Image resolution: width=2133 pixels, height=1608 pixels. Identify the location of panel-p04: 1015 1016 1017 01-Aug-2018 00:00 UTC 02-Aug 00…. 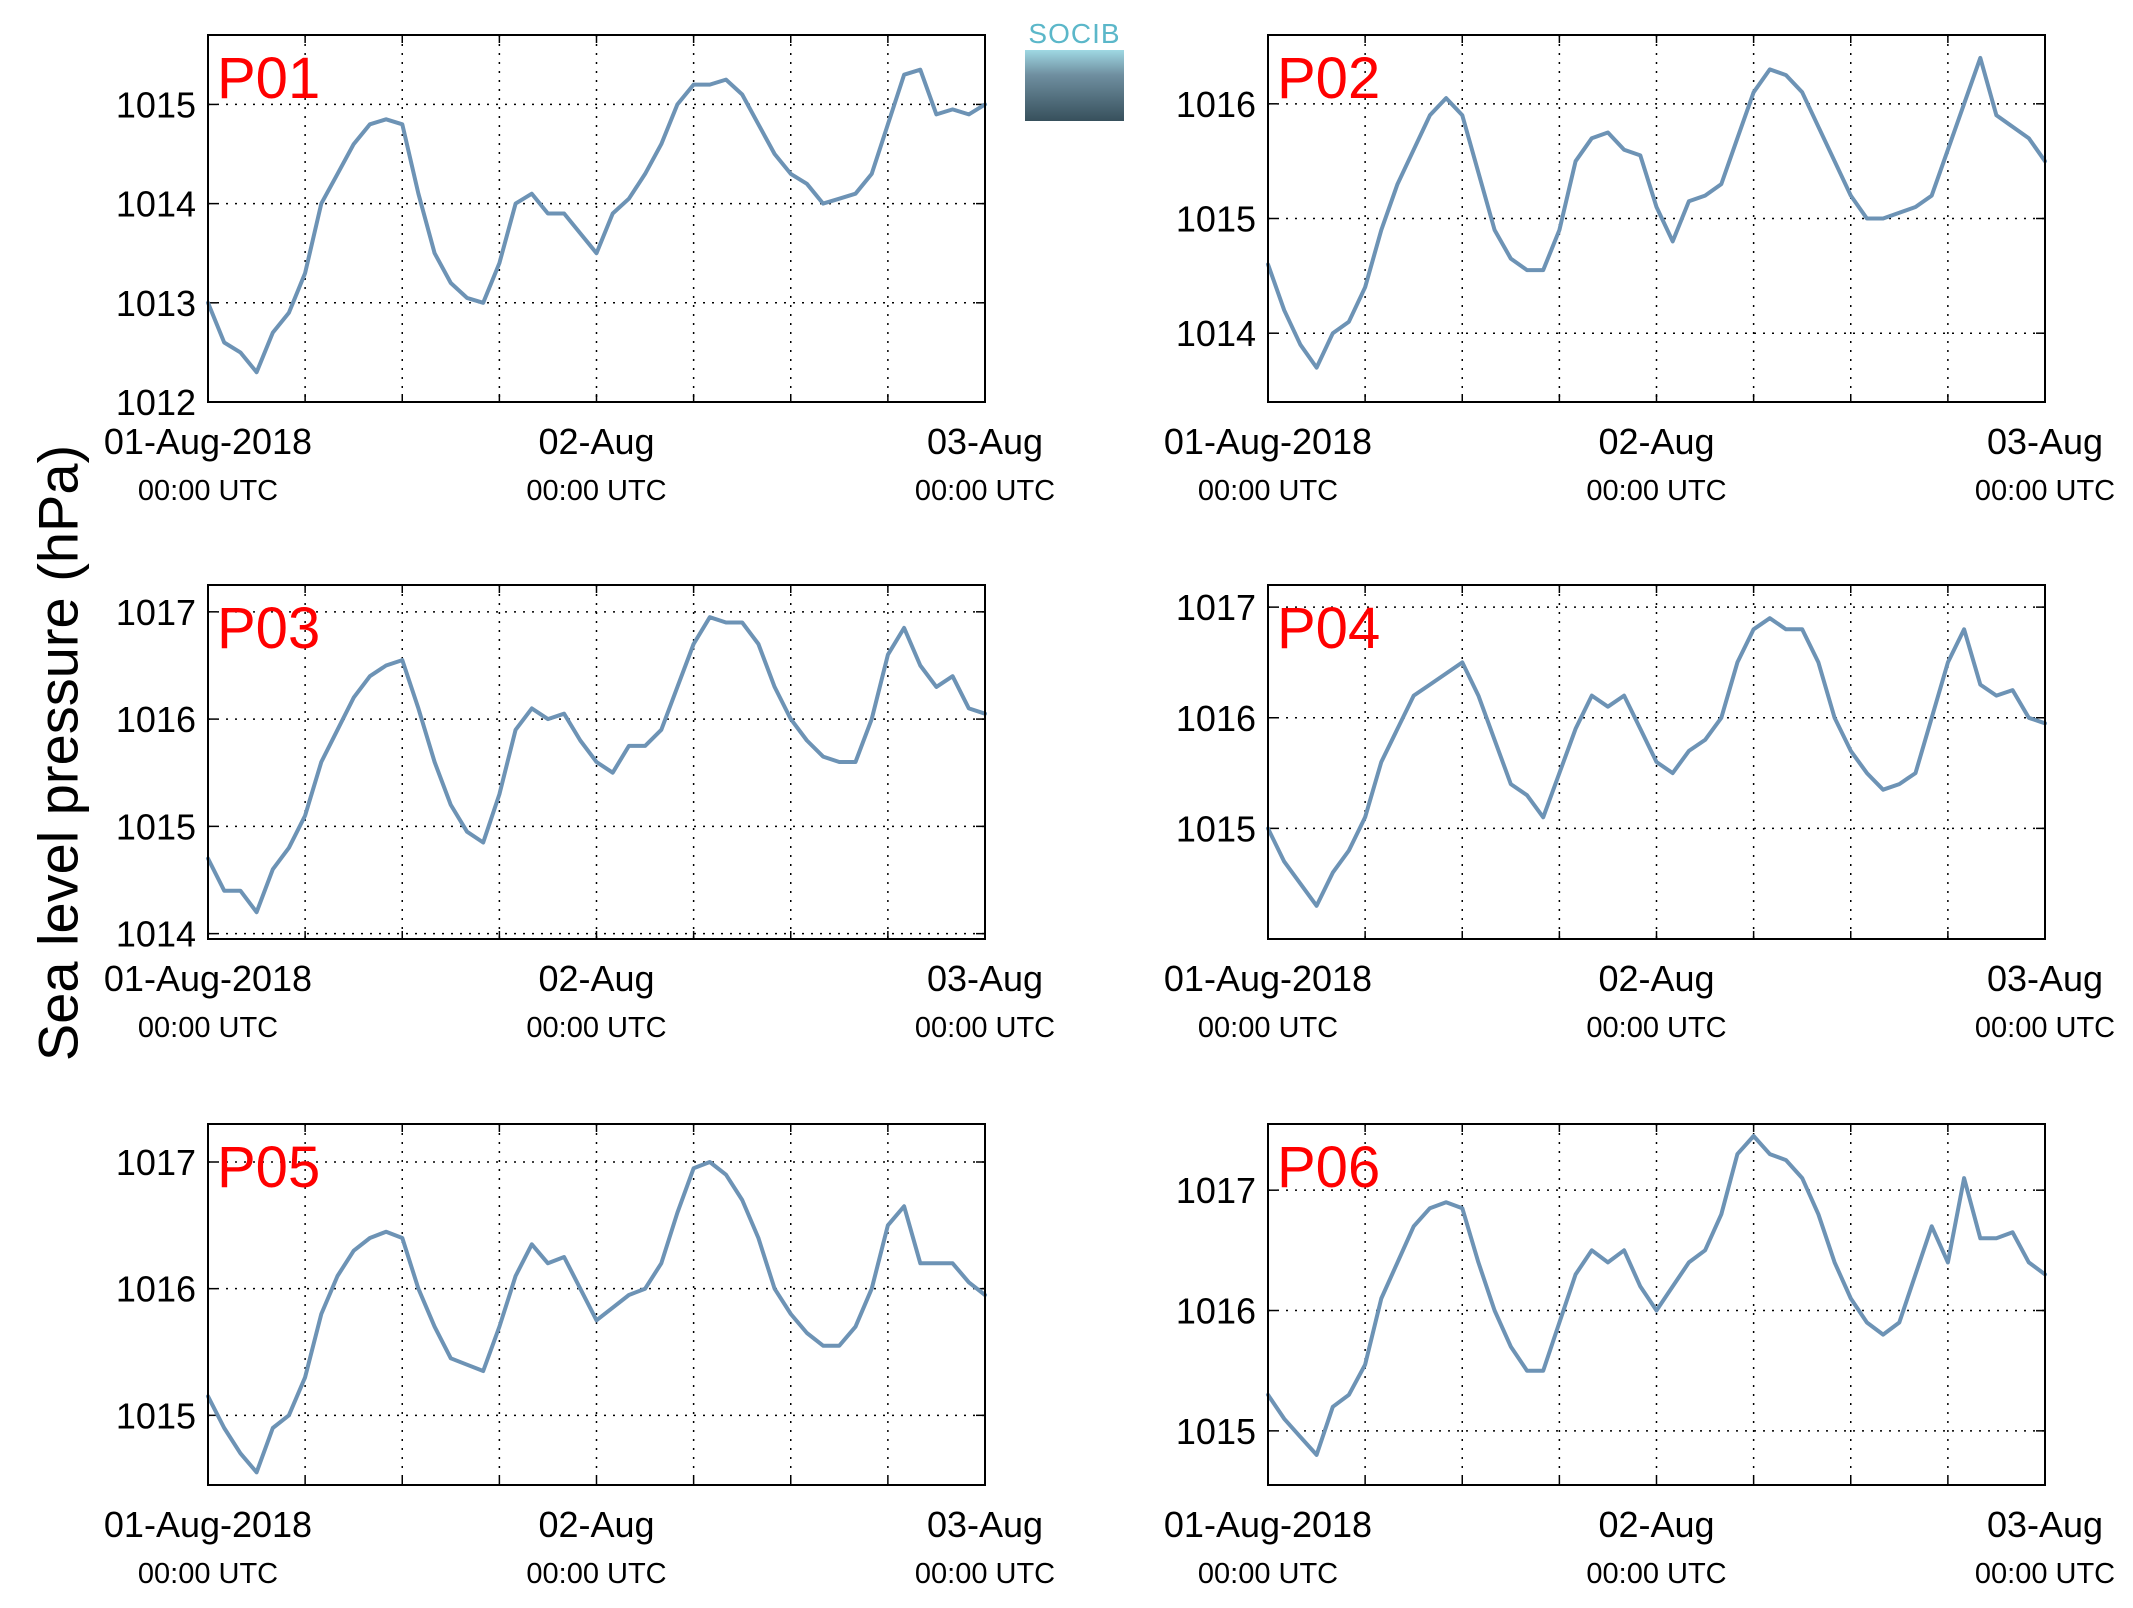
(1639, 814).